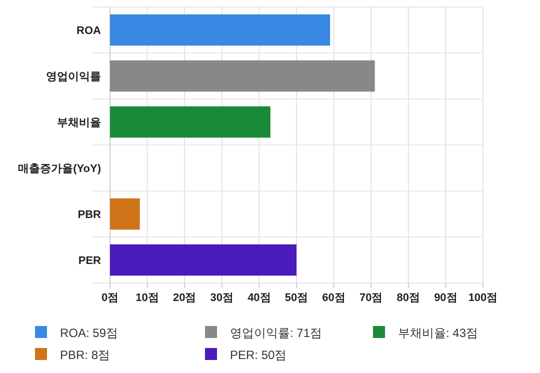 Image resolution: width=540 pixels, height=373 pixels. What do you see at coordinates (483, 298) in the screenshot?
I see `x-tick-label: 100점` at bounding box center [483, 298].